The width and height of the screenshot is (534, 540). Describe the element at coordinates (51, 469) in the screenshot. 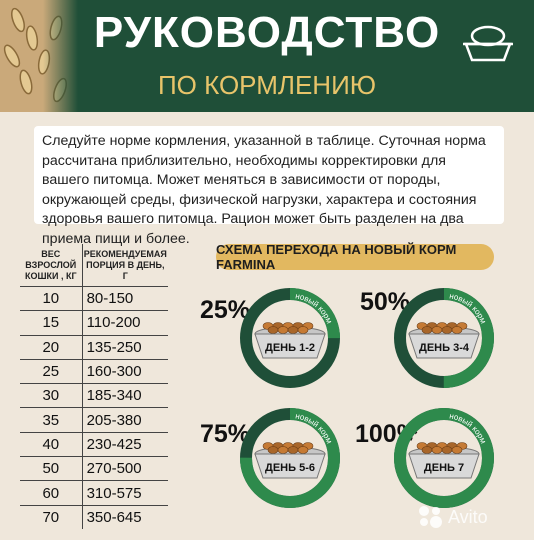

I see `weight-cell: 50` at that location.